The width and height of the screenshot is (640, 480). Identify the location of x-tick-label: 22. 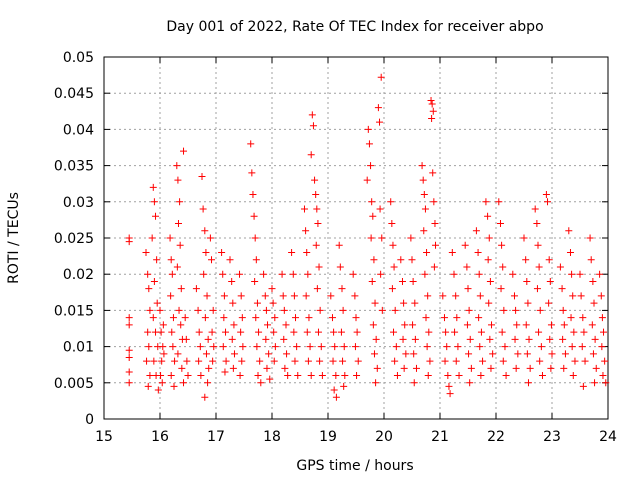
(496, 437).